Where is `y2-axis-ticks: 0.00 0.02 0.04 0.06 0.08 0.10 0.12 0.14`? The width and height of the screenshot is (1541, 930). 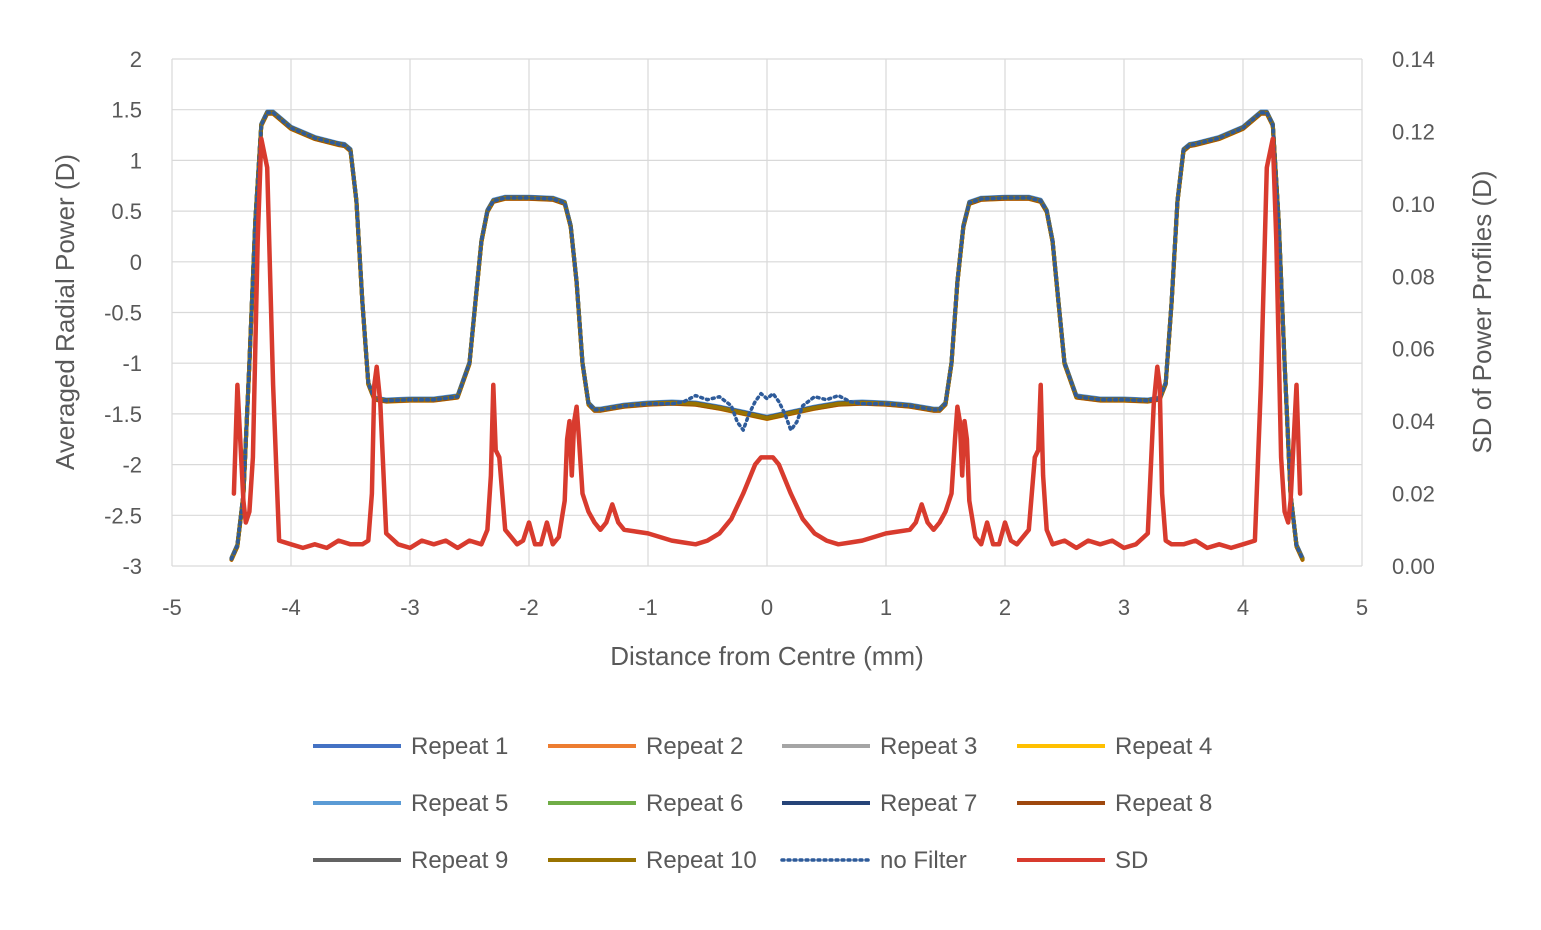 y2-axis-ticks: 0.00 0.02 0.04 0.06 0.08 0.10 0.12 0.14 is located at coordinates (1413, 313).